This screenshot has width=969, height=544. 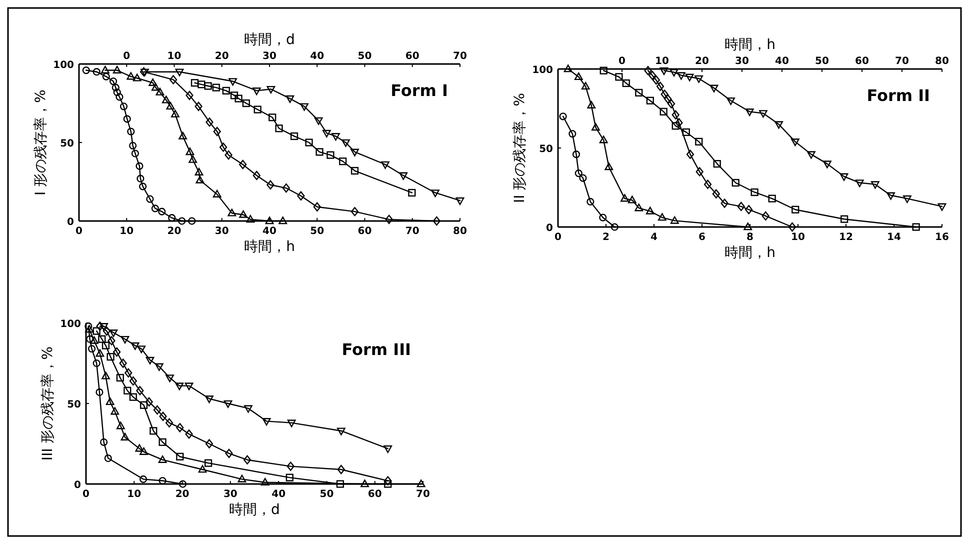 What do you see at coordinates (942, 61) in the screenshot?
I see `x2-tick-label: 80` at bounding box center [942, 61].